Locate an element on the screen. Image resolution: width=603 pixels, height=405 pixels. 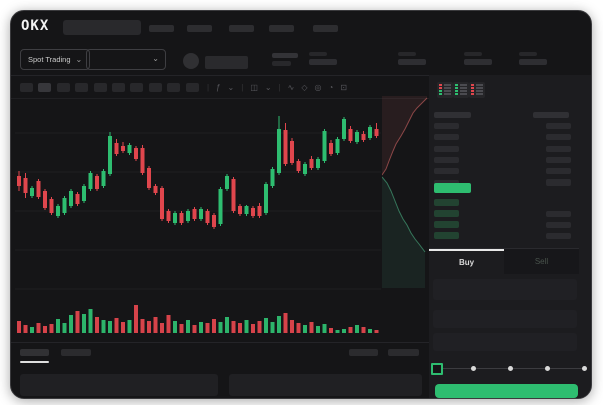
bottom-tab-indicator is located at coordinates (34, 362).